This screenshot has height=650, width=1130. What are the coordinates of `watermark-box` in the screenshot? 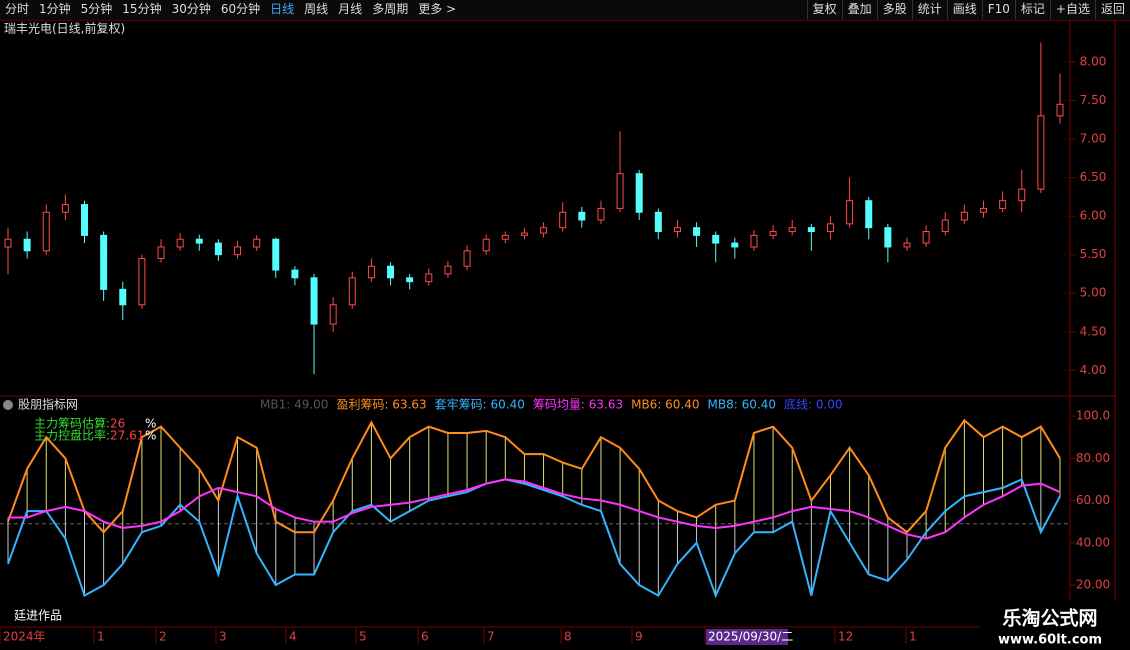 It's located at (1055, 625).